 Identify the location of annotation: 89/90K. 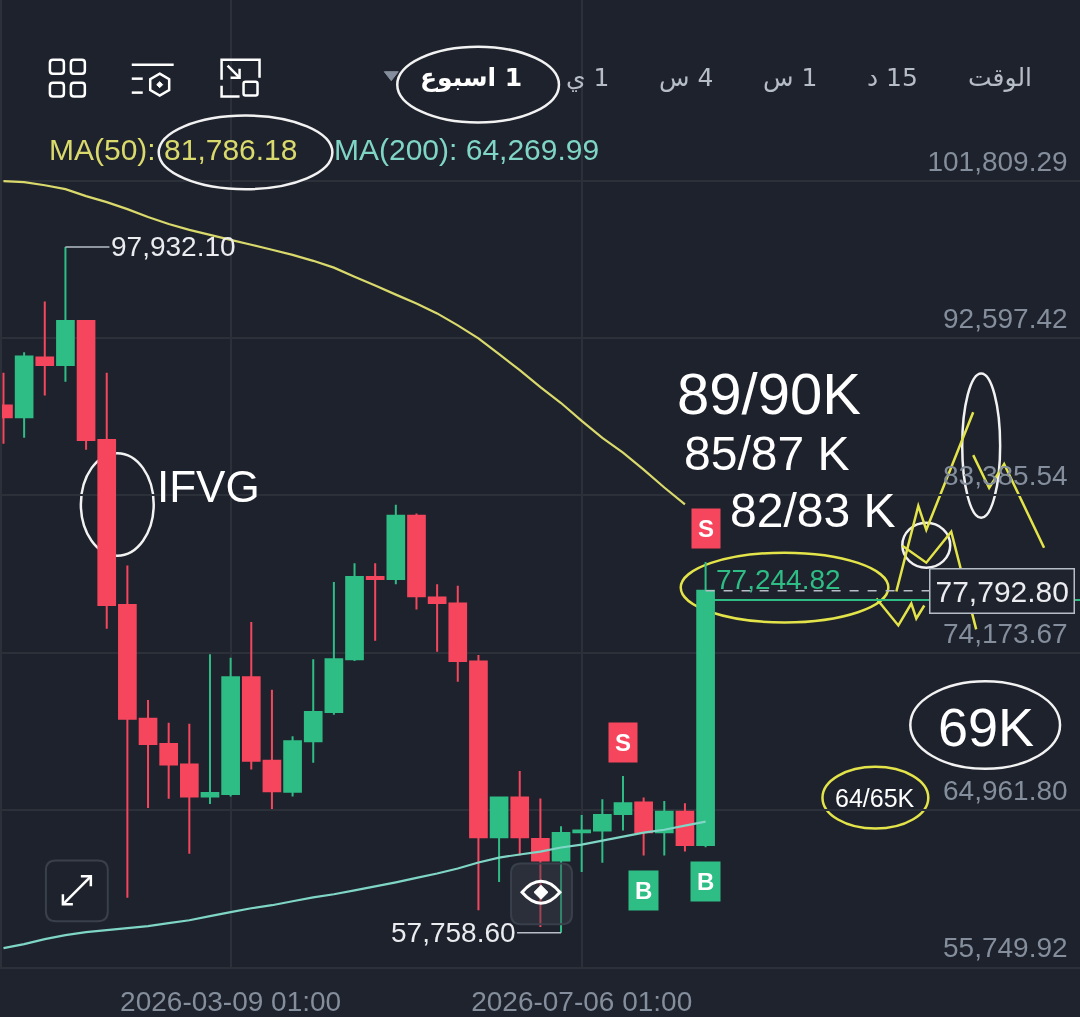
(769, 393).